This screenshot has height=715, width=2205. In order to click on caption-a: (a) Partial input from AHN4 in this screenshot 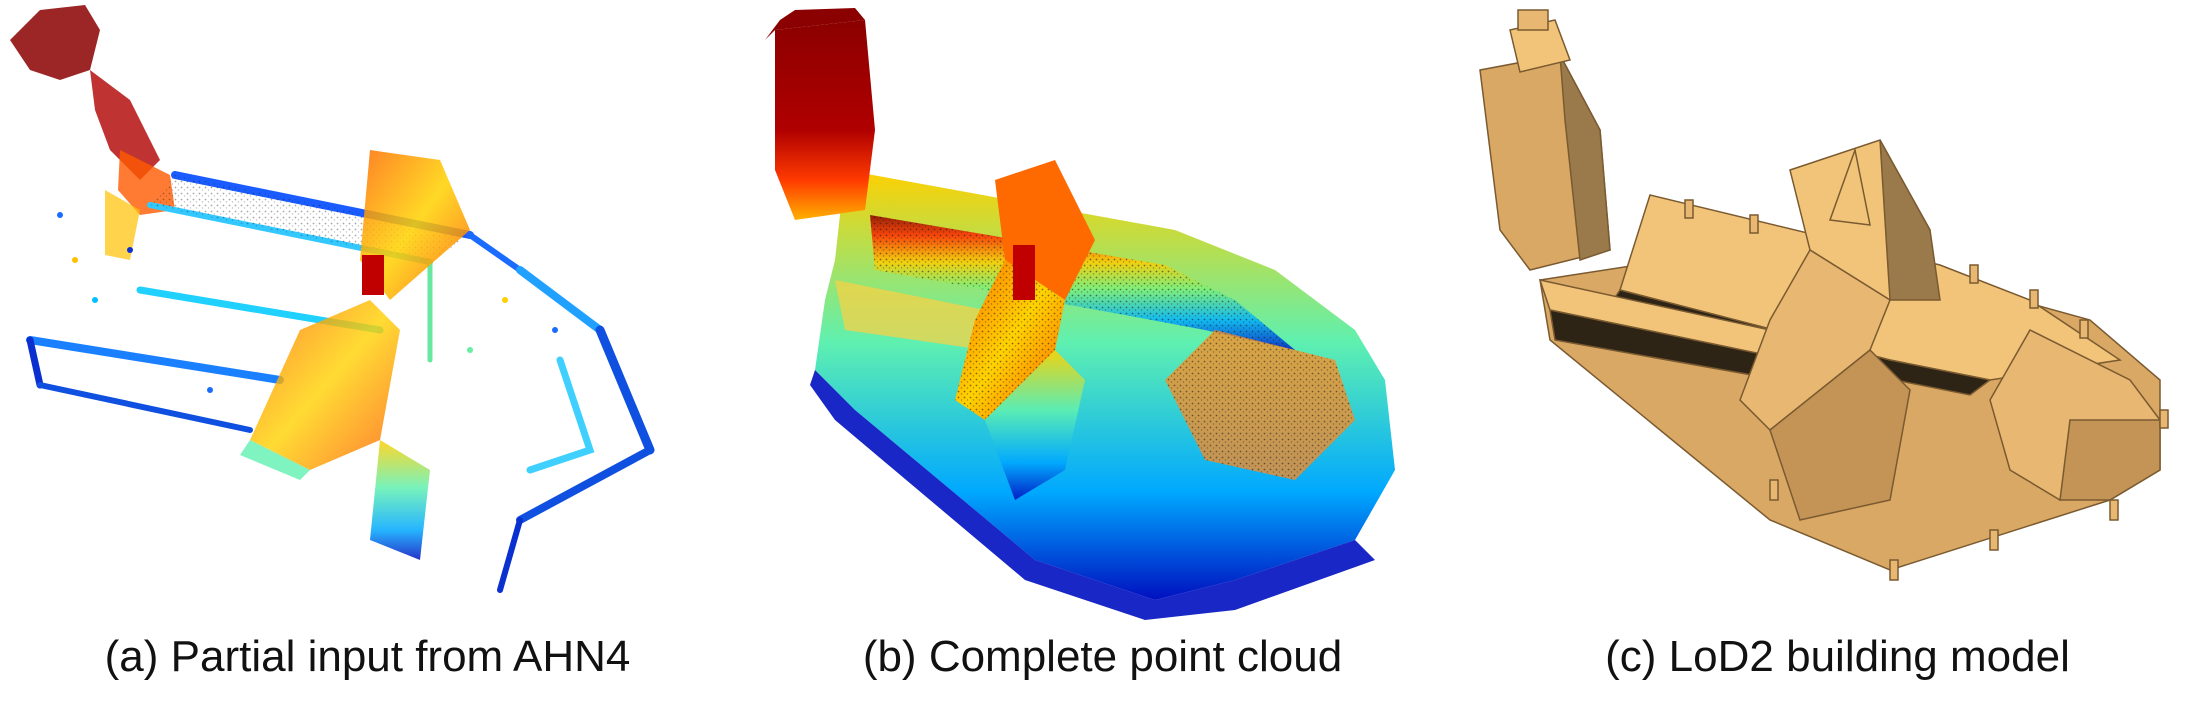, I will do `click(367, 656)`.